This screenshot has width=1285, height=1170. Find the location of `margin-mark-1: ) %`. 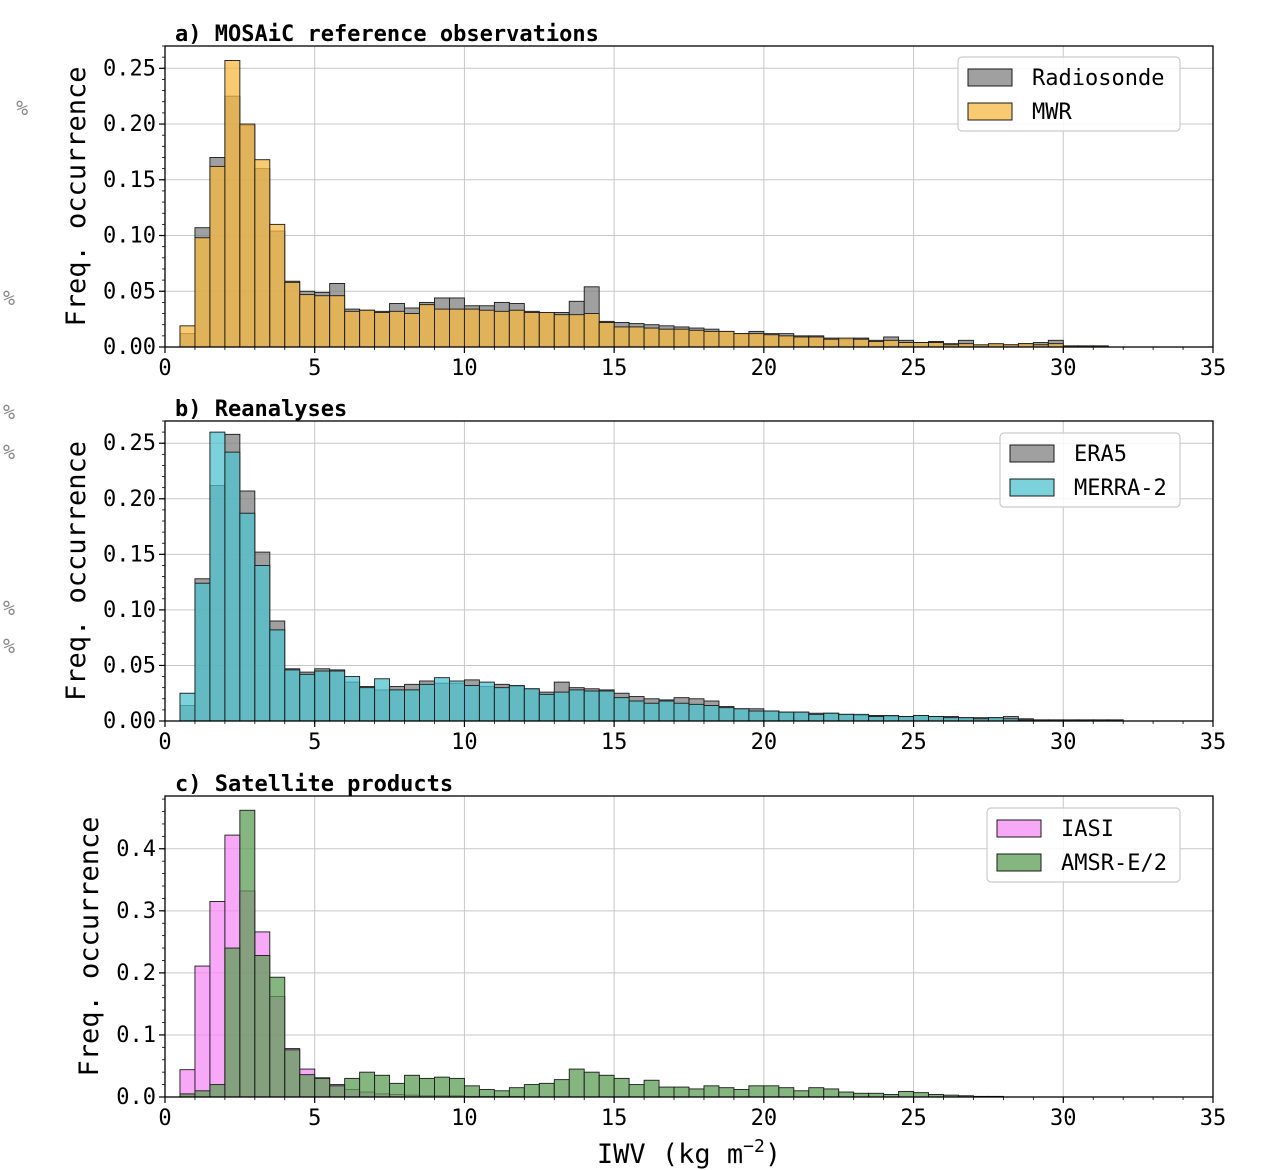

margin-mark-1: ) % is located at coordinates (14, 108).